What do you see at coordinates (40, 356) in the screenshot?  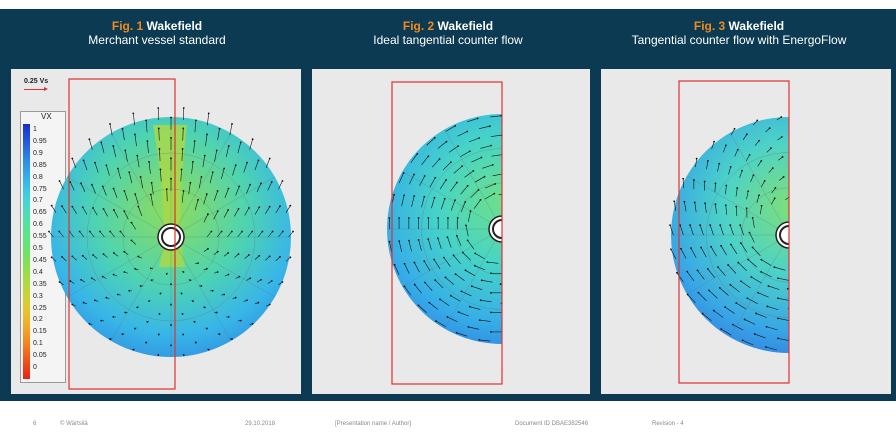 I see `legend-label: 0.05` at bounding box center [40, 356].